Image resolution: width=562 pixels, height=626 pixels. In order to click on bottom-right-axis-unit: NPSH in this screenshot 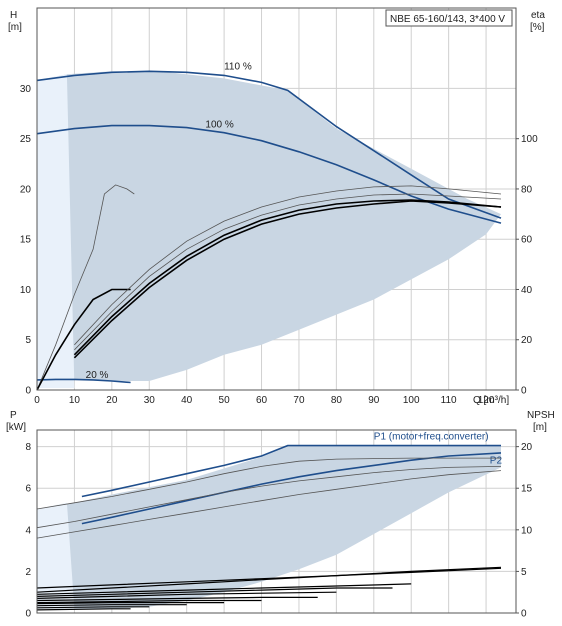, I will do `click(541, 415)`.